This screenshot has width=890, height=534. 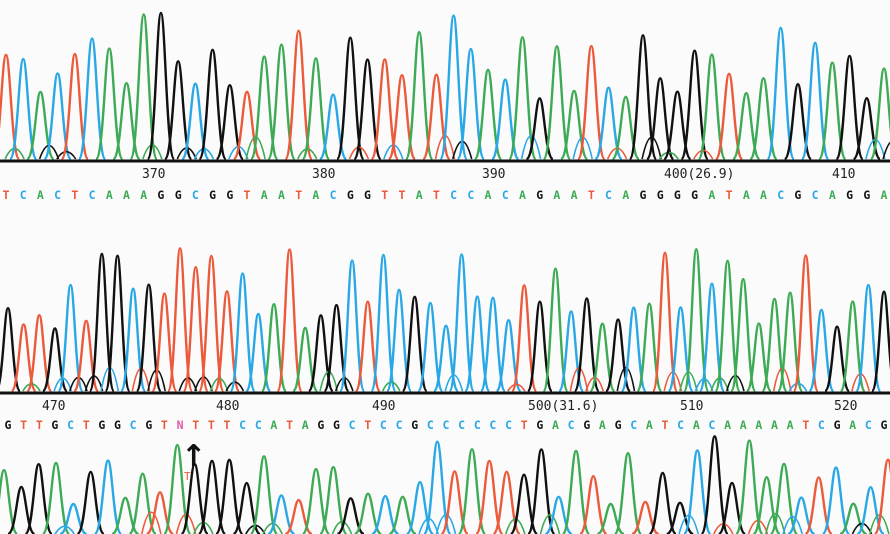 What do you see at coordinates (699, 174) in the screenshot?
I see `position-label: 400(26.9)` at bounding box center [699, 174].